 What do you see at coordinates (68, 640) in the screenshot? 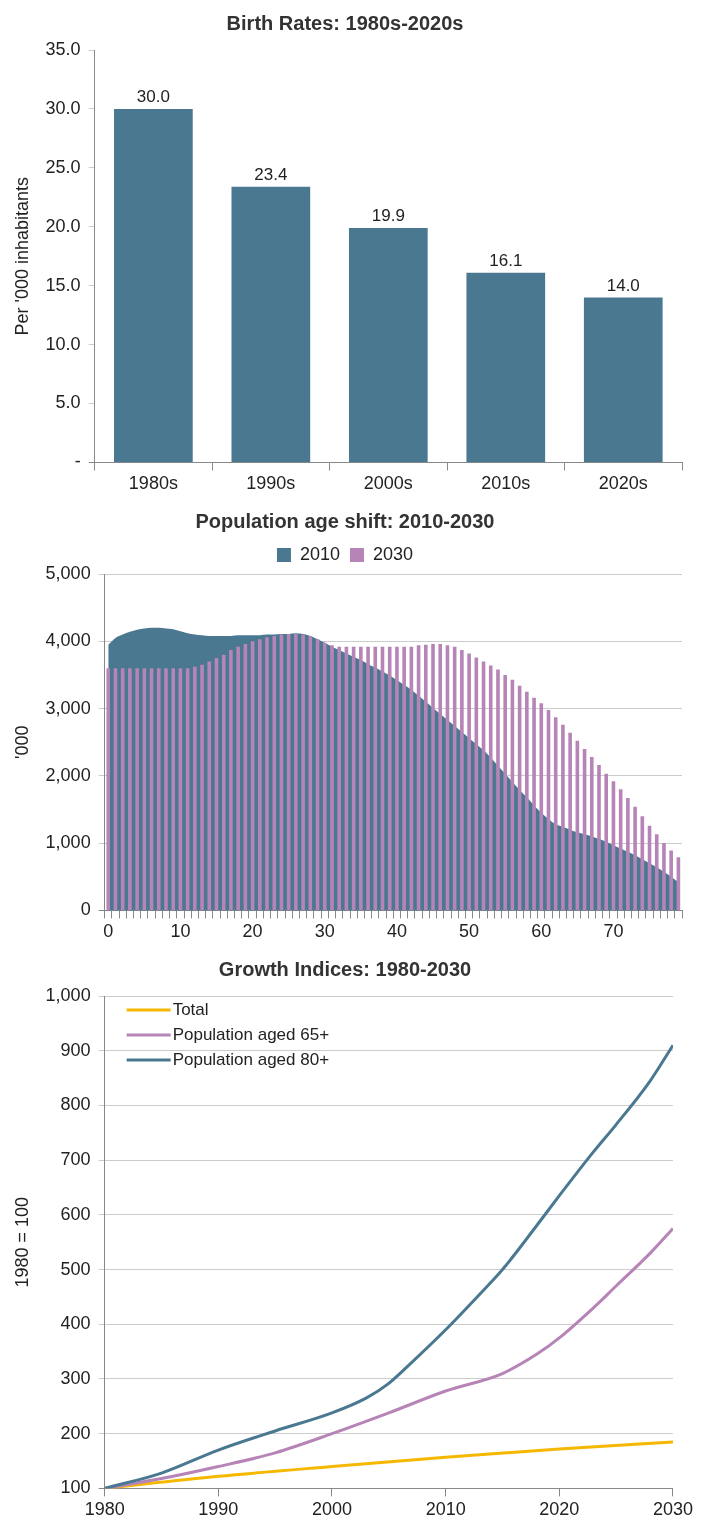
I see `y-tick-label: 4,000` at bounding box center [68, 640].